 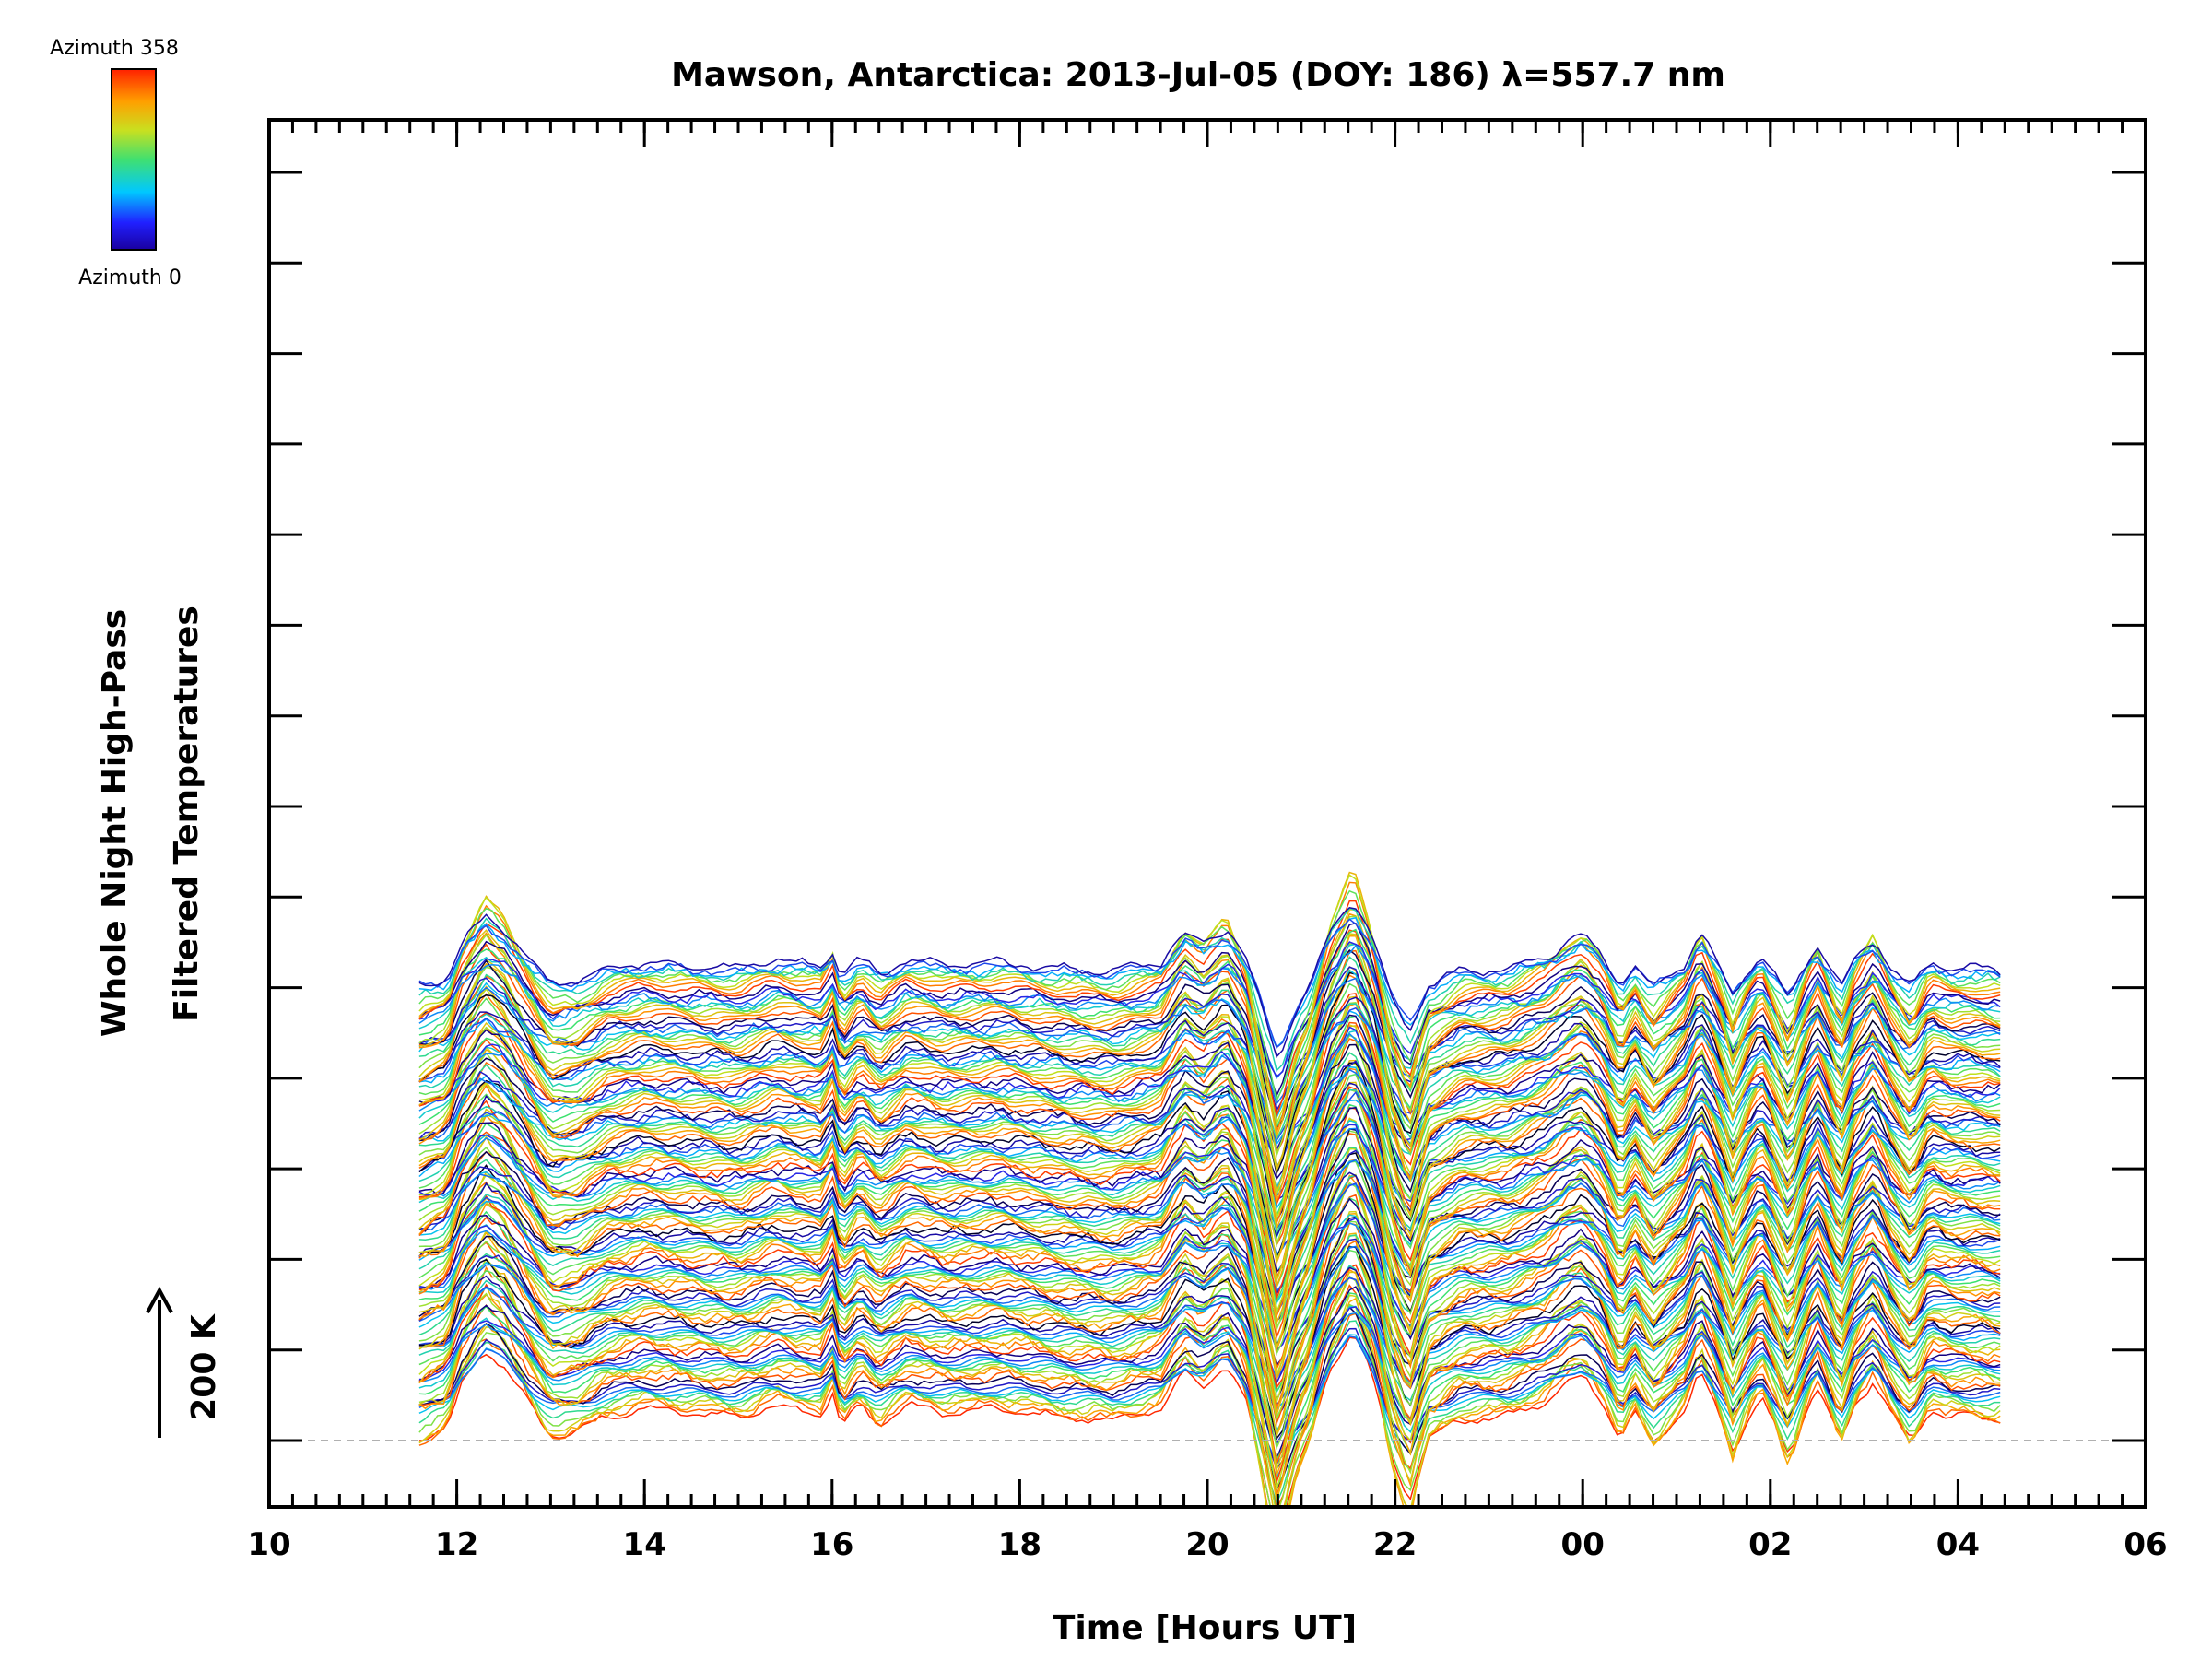 What do you see at coordinates (159, 1362) in the screenshot?
I see `scale-arrow` at bounding box center [159, 1362].